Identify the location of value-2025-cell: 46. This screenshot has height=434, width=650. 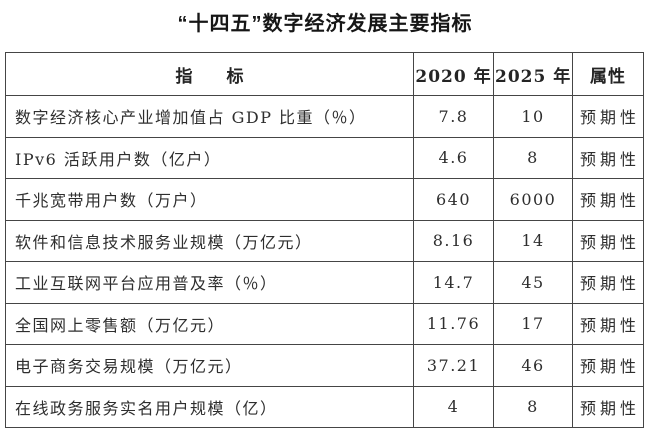
(533, 365).